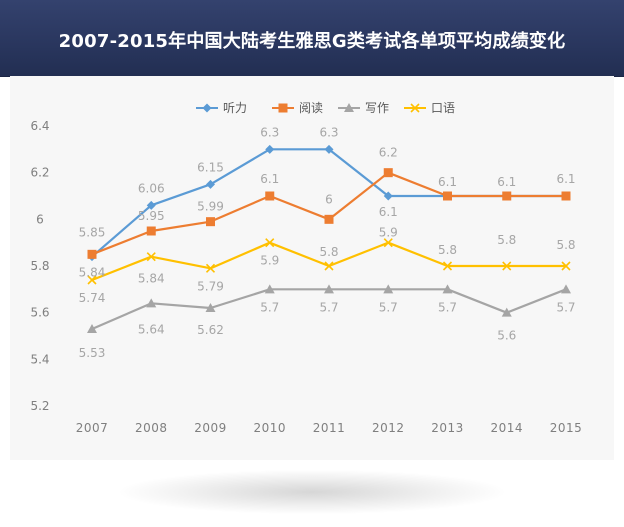 Image resolution: width=624 pixels, height=527 pixels. What do you see at coordinates (151, 428) in the screenshot?
I see `x-tick-label: 2008` at bounding box center [151, 428].